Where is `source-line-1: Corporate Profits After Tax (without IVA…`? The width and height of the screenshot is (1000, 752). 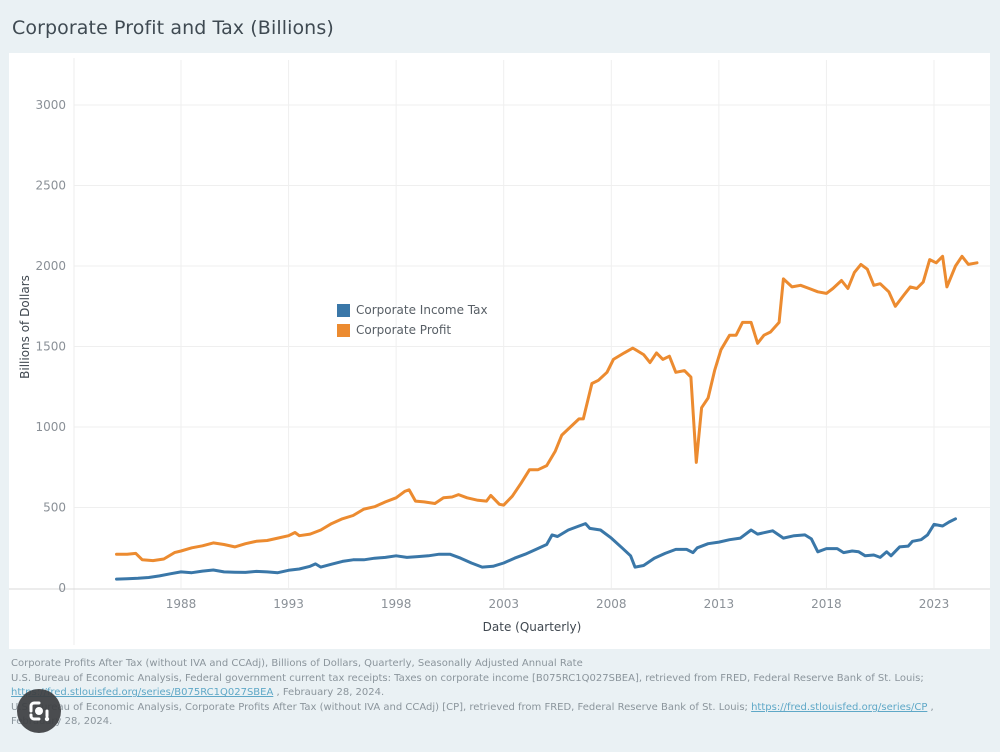 source-line-1: Corporate Profits After Tax (without IVA… is located at coordinates (297, 663).